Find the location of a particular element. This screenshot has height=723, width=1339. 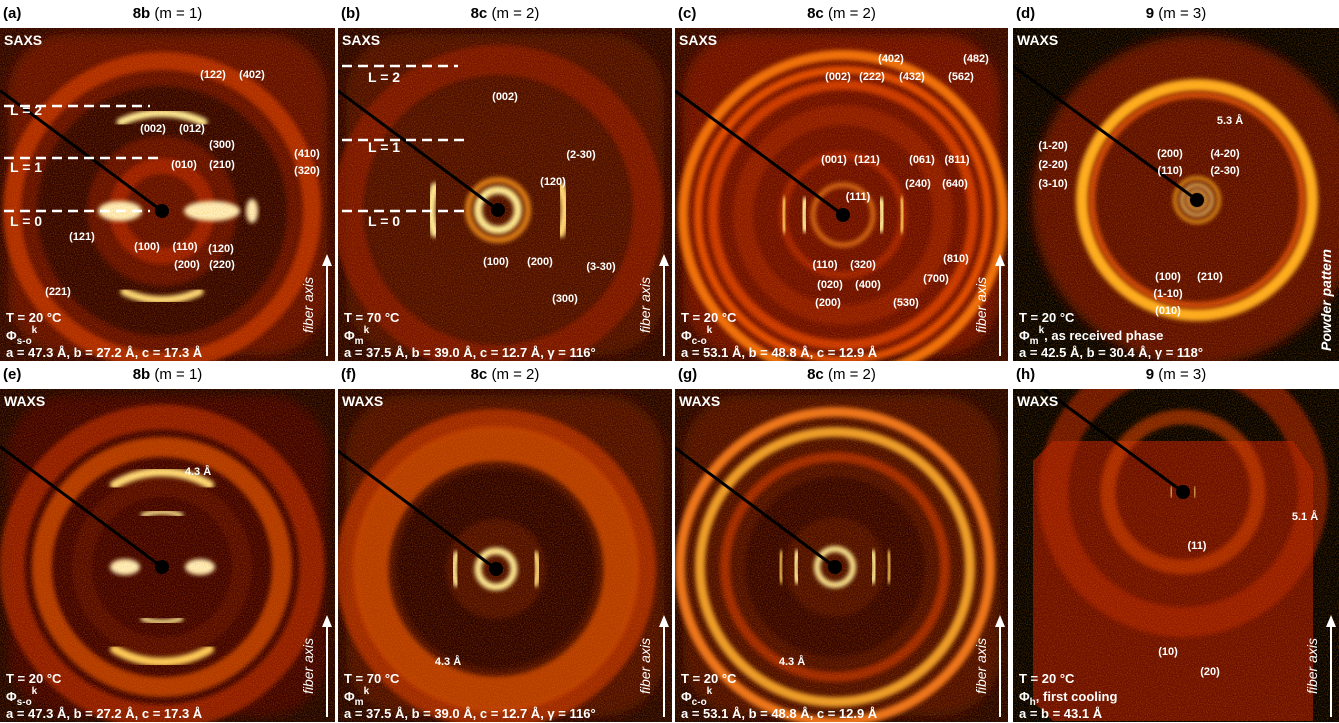

layer-label: L = 0 is located at coordinates (26, 221).